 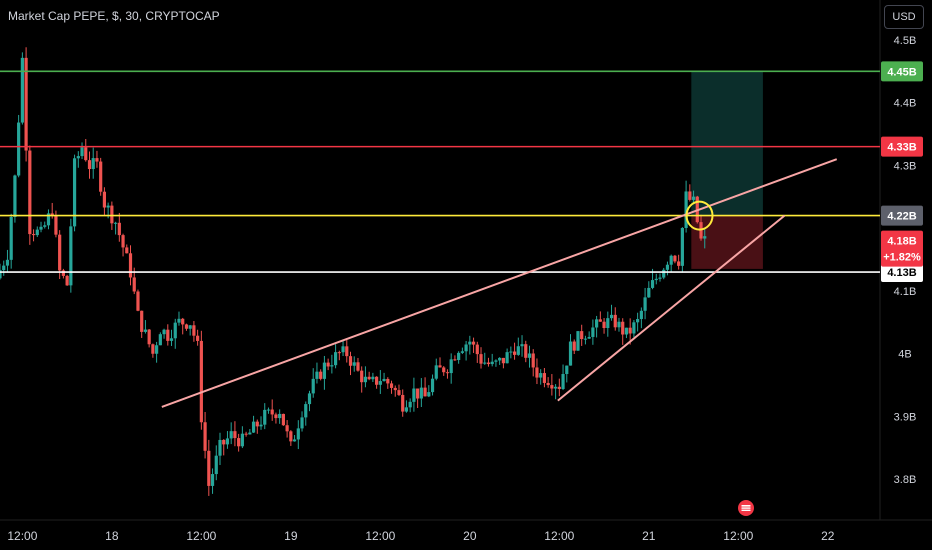 I want to click on current-price-bg, so click(x=902, y=248).